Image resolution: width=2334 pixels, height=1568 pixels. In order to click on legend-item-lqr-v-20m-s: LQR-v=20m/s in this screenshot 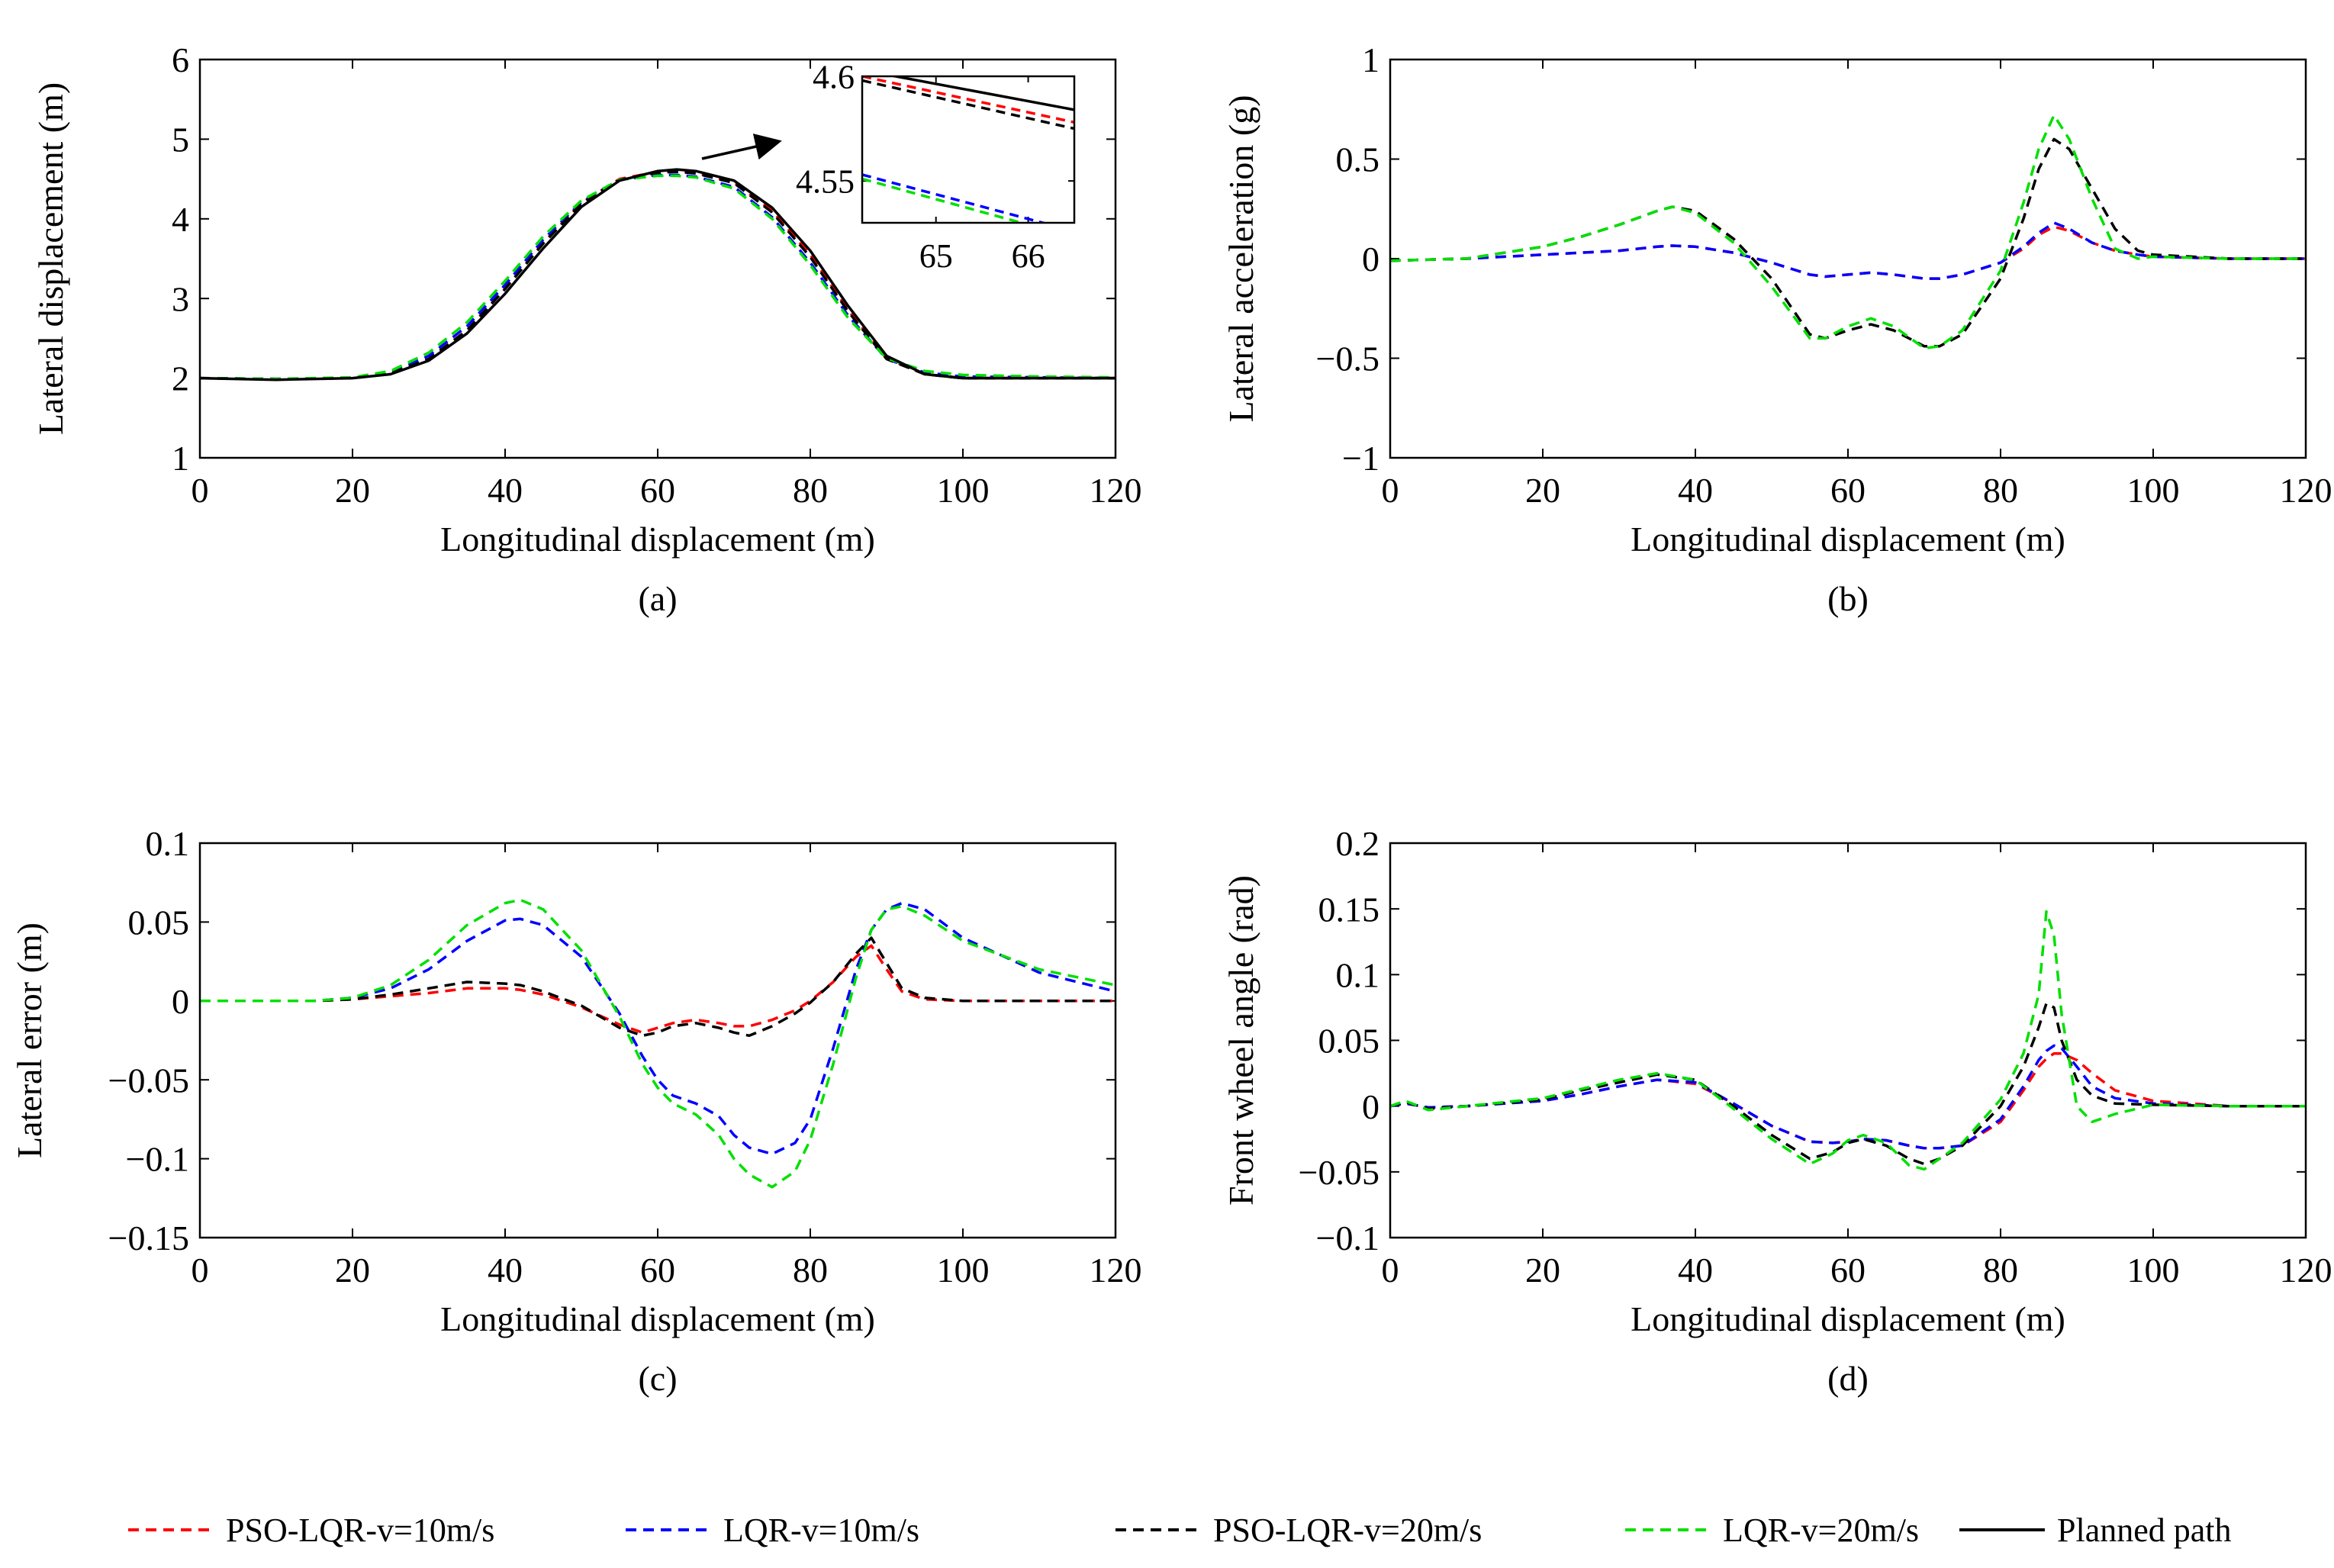, I will do `click(1772, 1530)`.